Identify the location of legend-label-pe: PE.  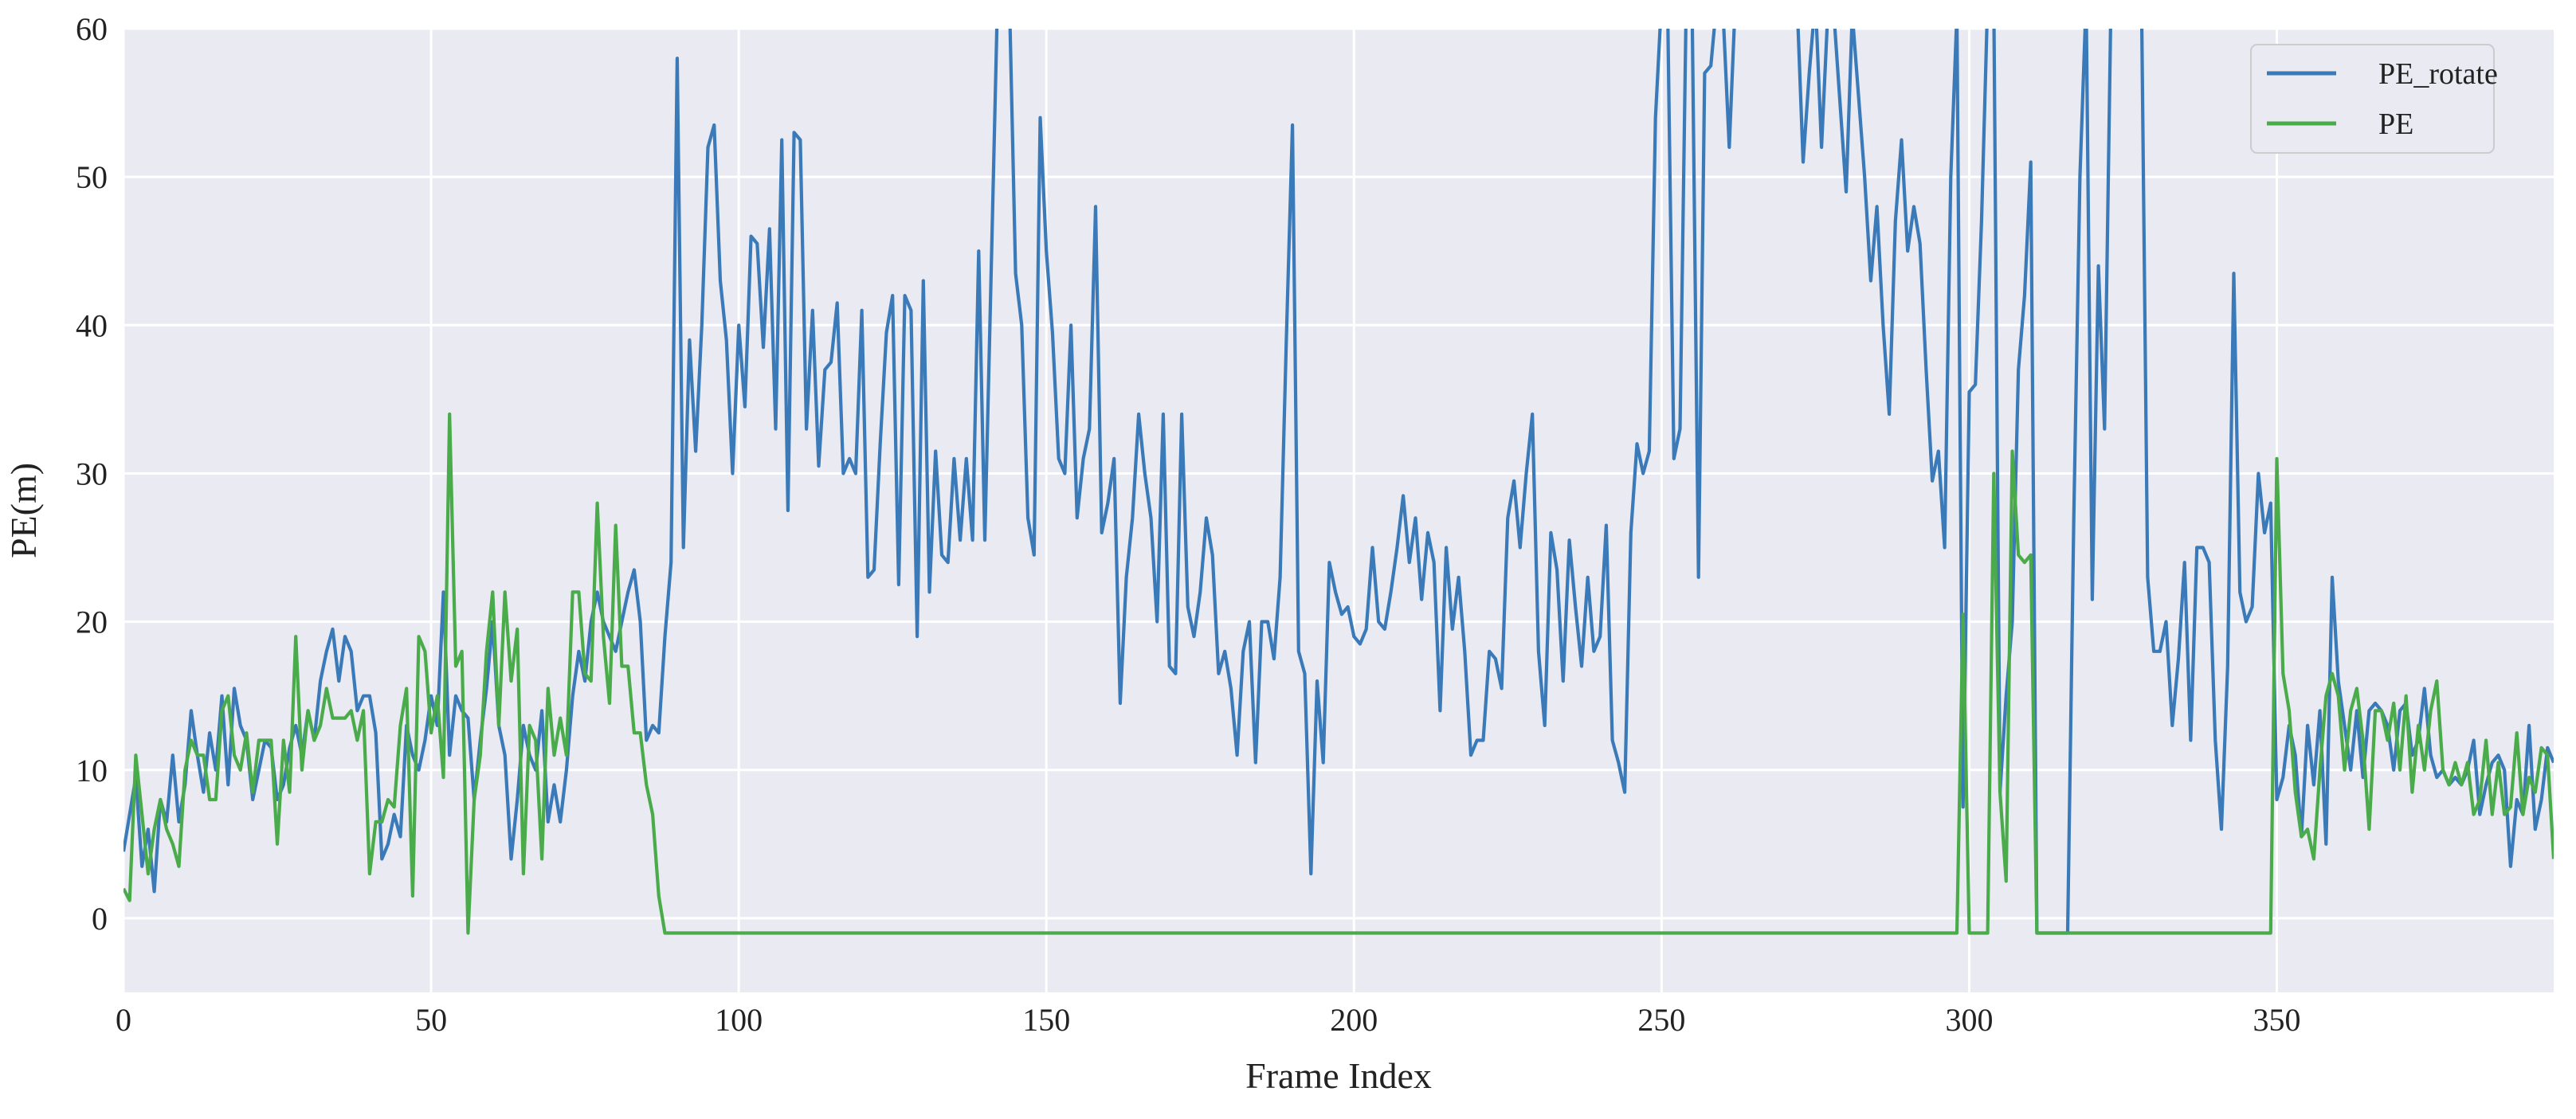
(2395, 124).